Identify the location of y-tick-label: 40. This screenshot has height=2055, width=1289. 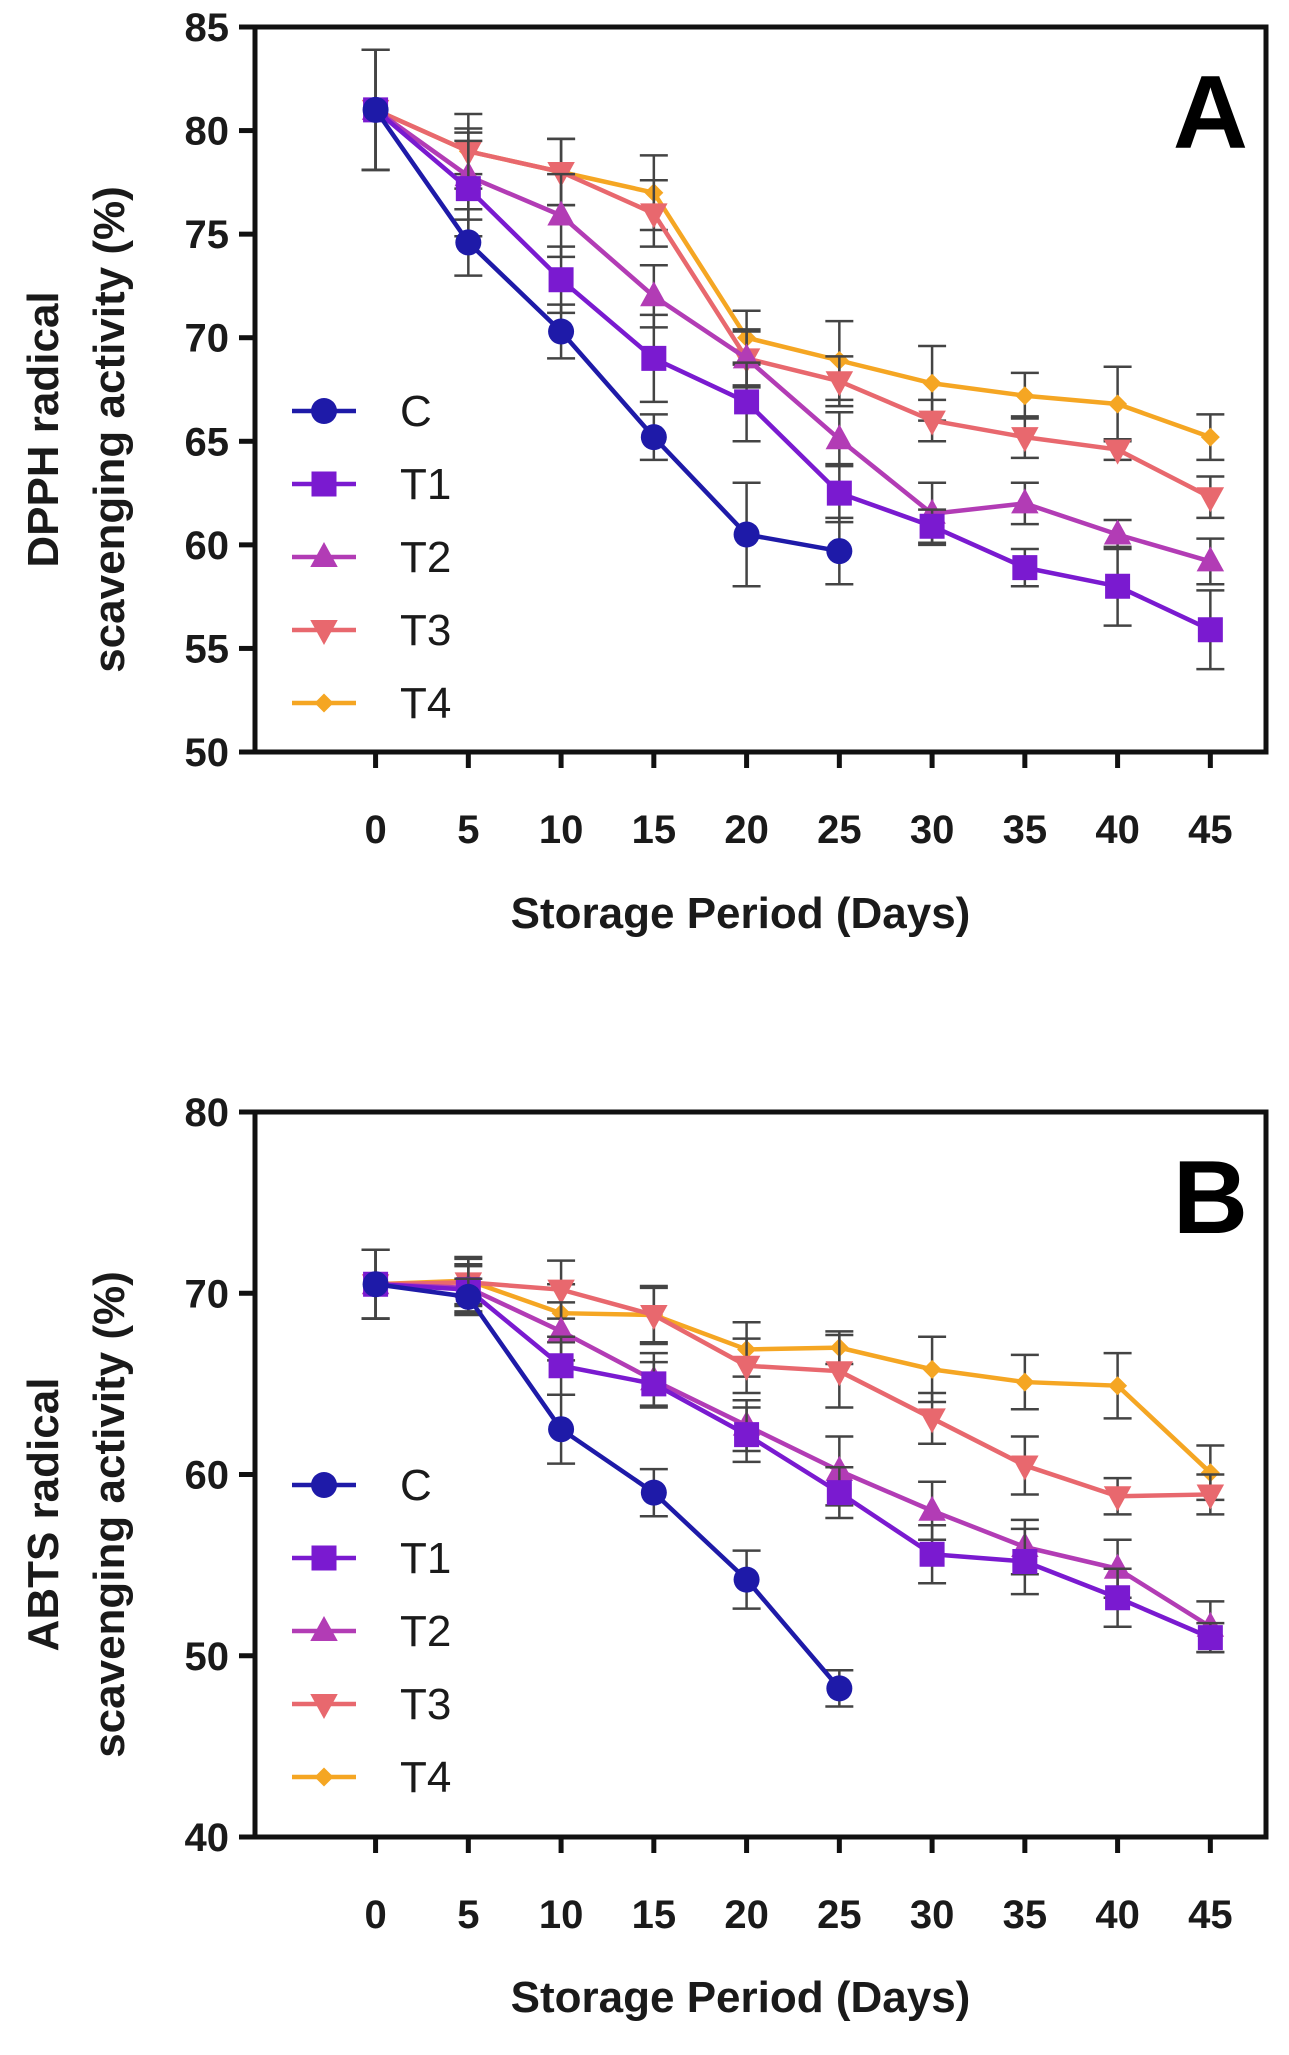
(207, 1838).